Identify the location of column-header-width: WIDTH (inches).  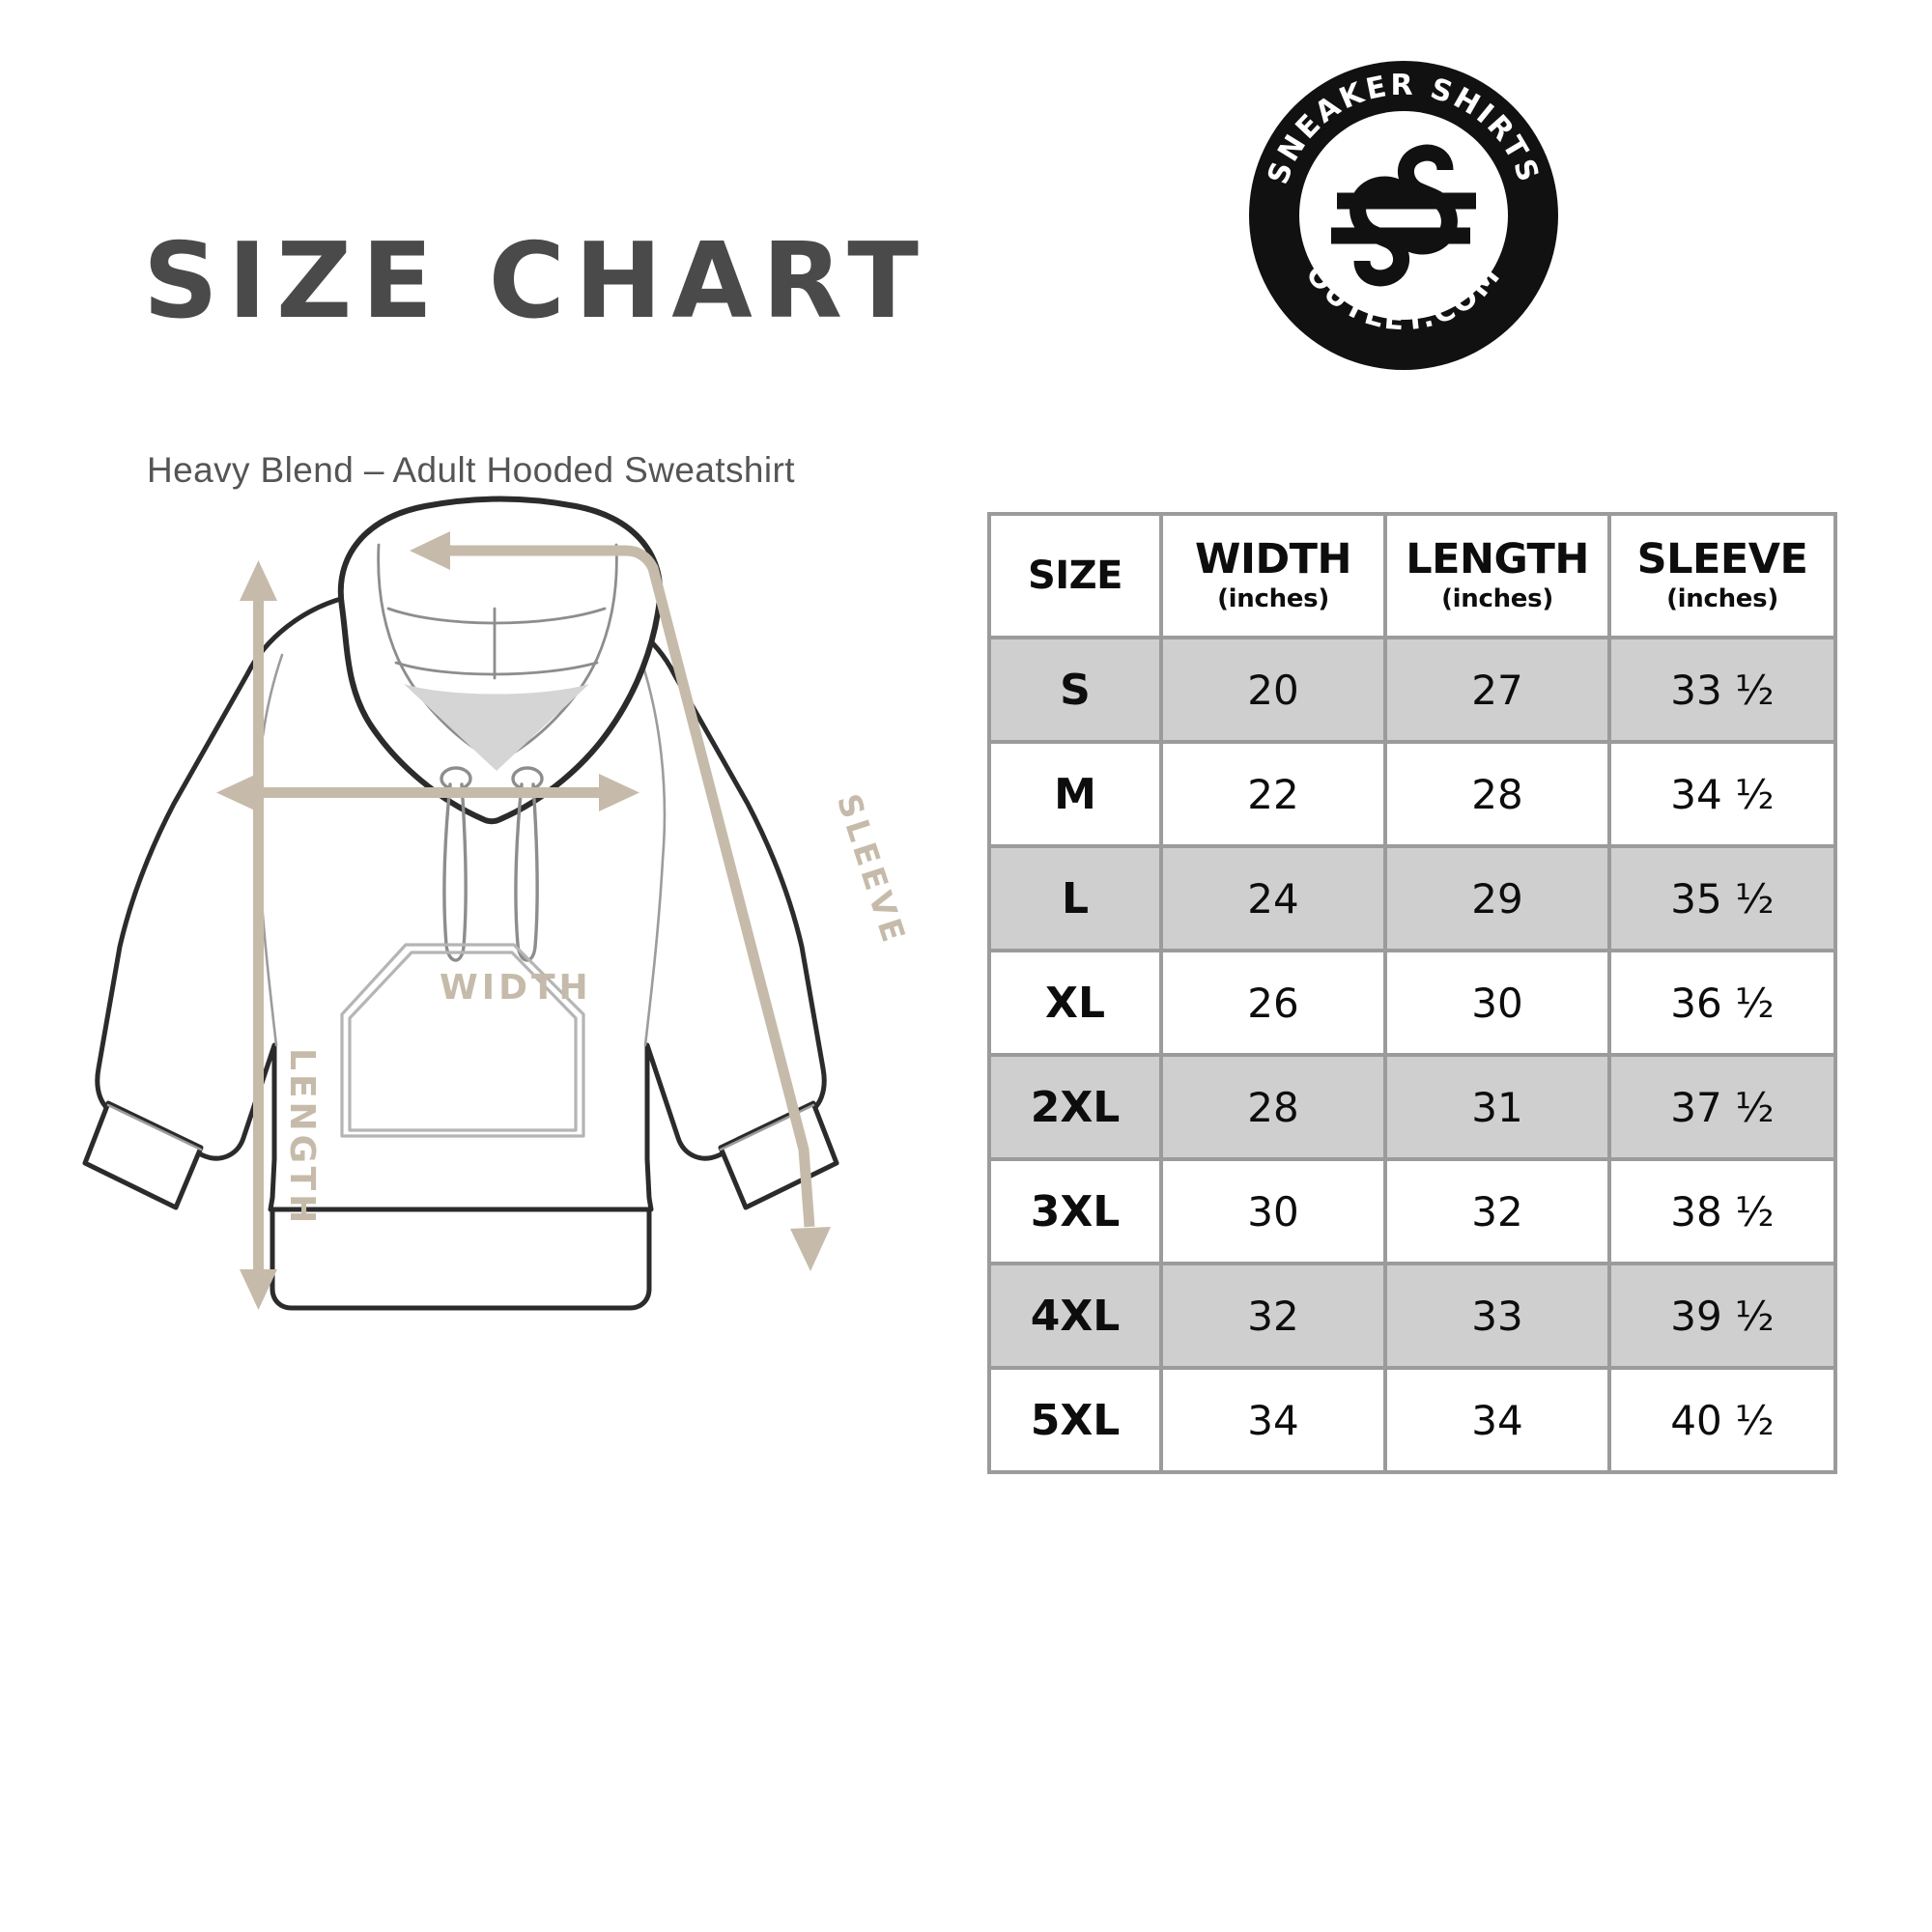
(1273, 575).